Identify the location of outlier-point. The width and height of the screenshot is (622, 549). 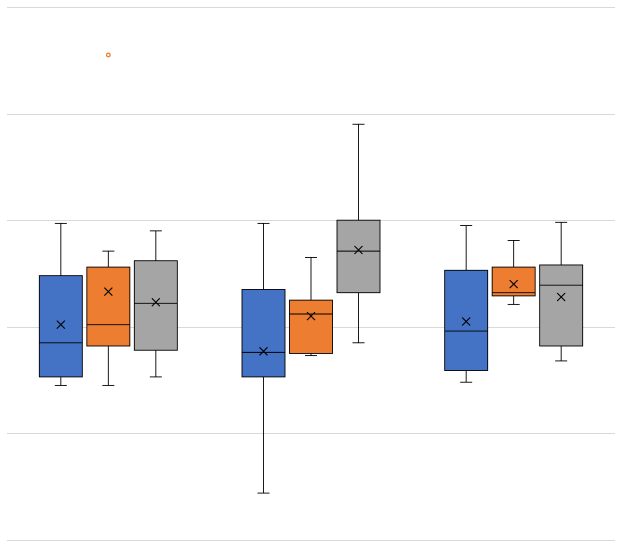
(108, 55).